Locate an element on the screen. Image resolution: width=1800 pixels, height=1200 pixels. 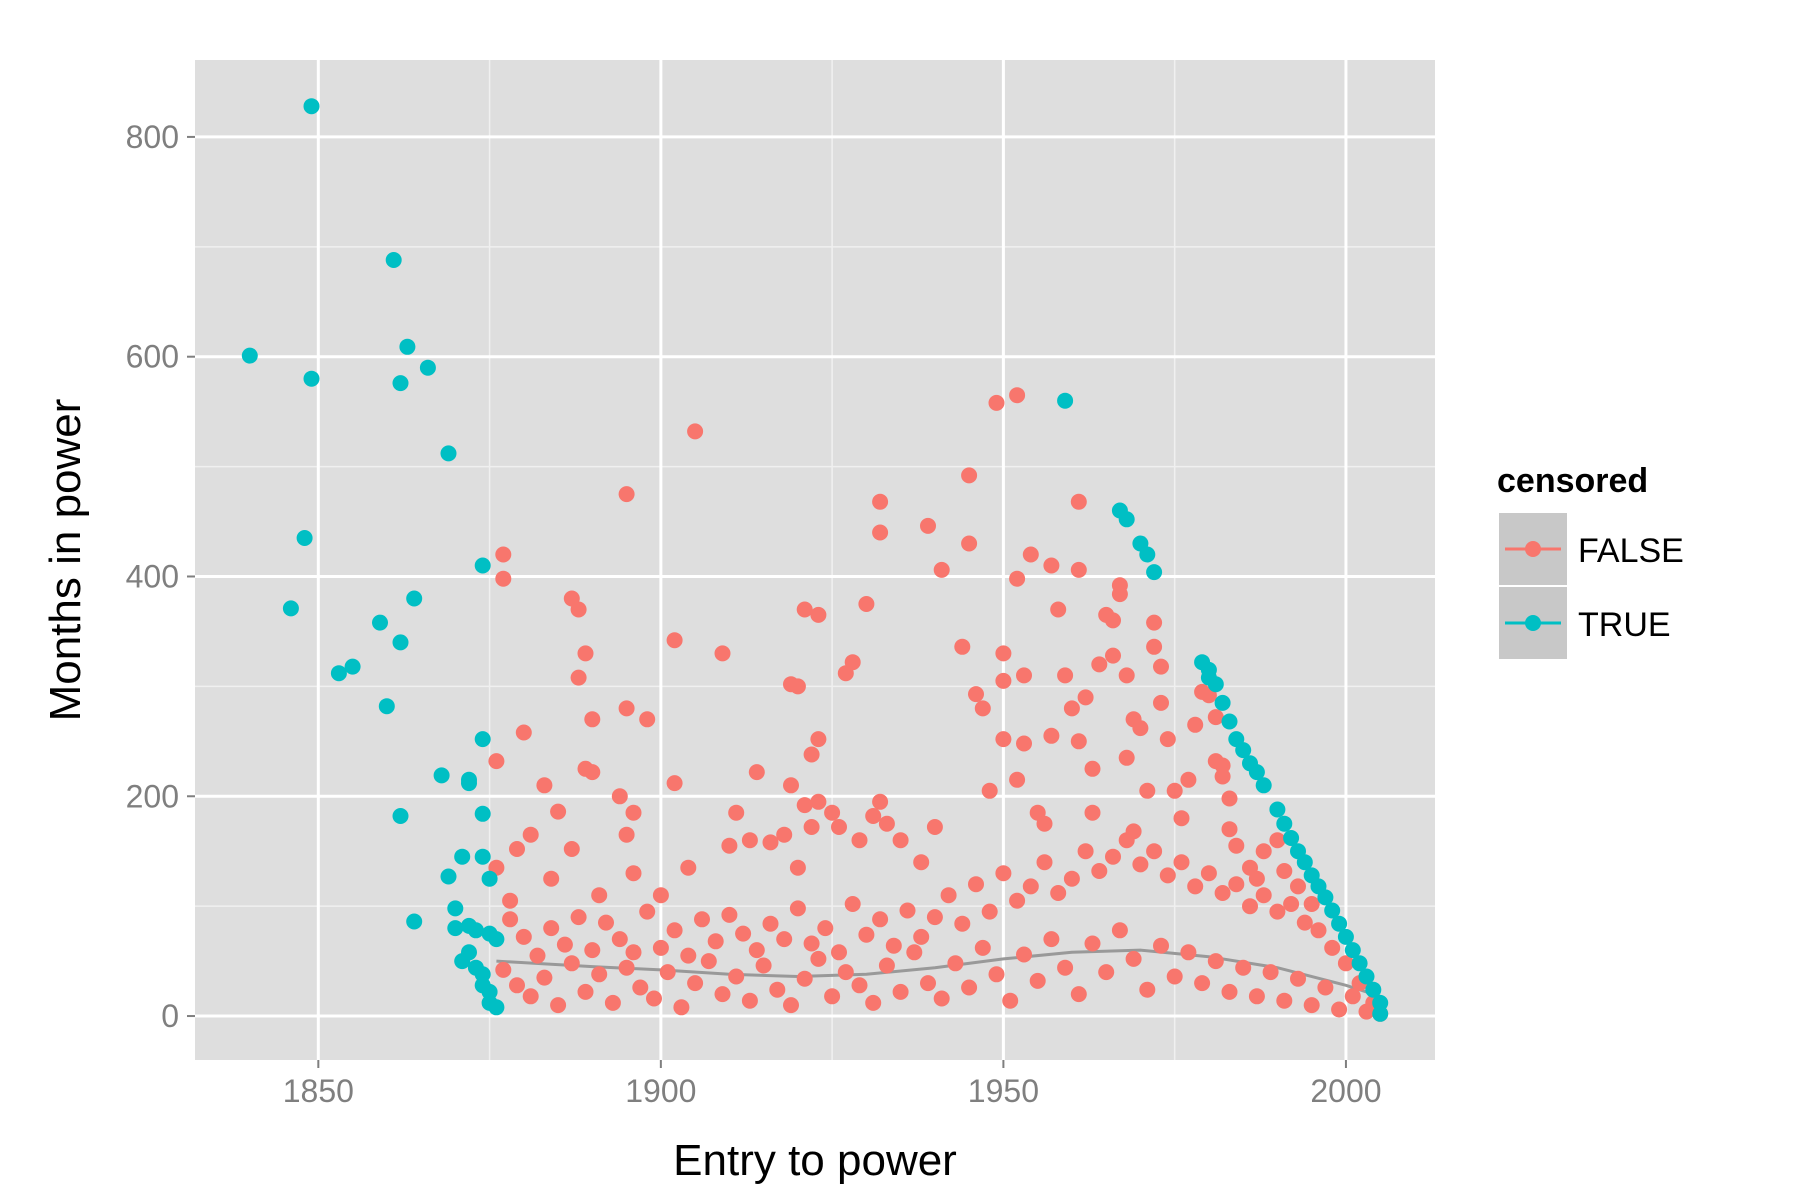
legend-label-false: FALSE is located at coordinates (1631, 551).